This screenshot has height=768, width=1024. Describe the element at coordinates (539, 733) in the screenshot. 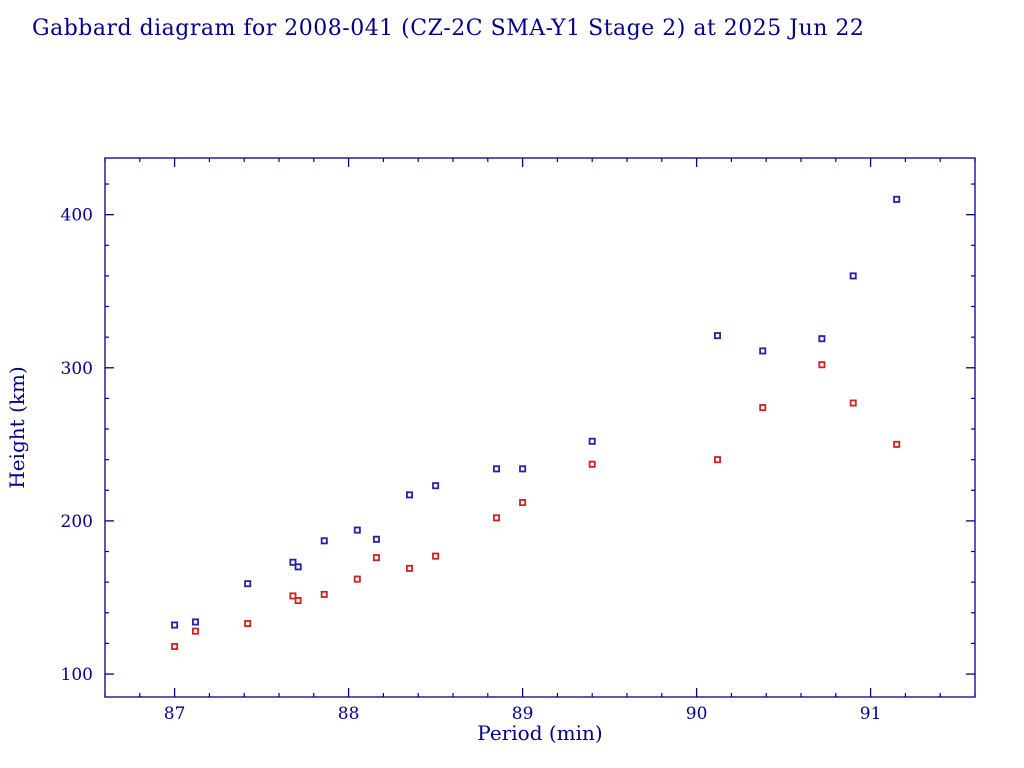

I see `x-axis-label: Period (min)` at that location.